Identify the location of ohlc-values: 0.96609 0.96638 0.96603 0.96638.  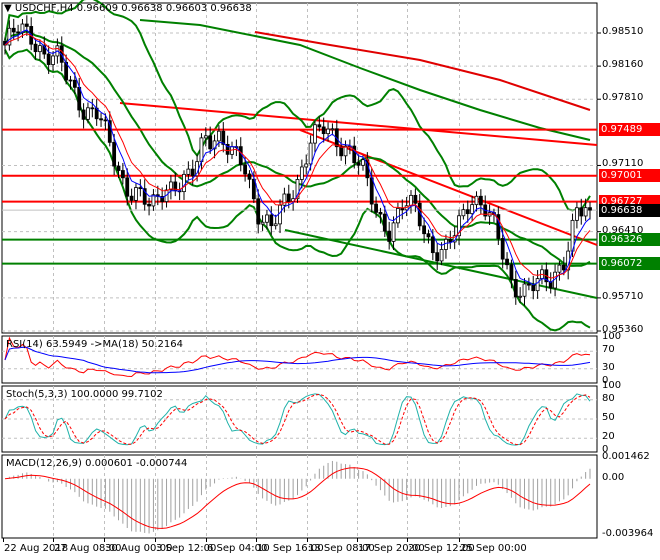
(164, 8).